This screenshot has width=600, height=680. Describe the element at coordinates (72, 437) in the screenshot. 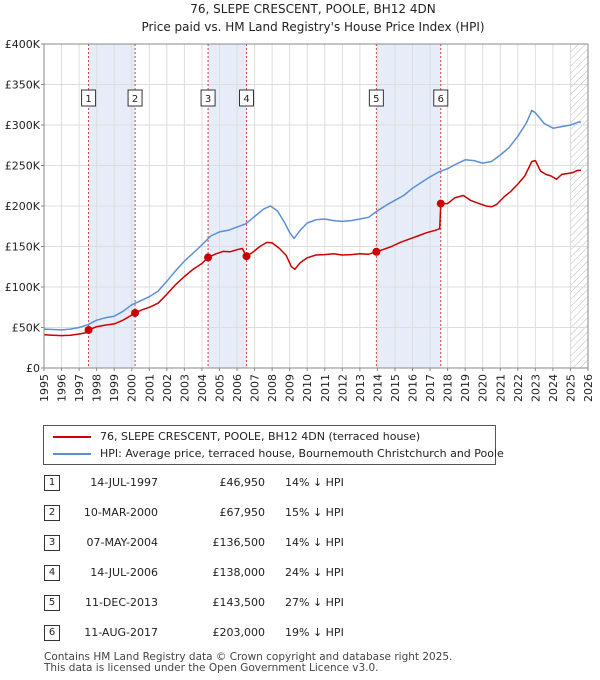

I see `legend-swatch-property` at that location.